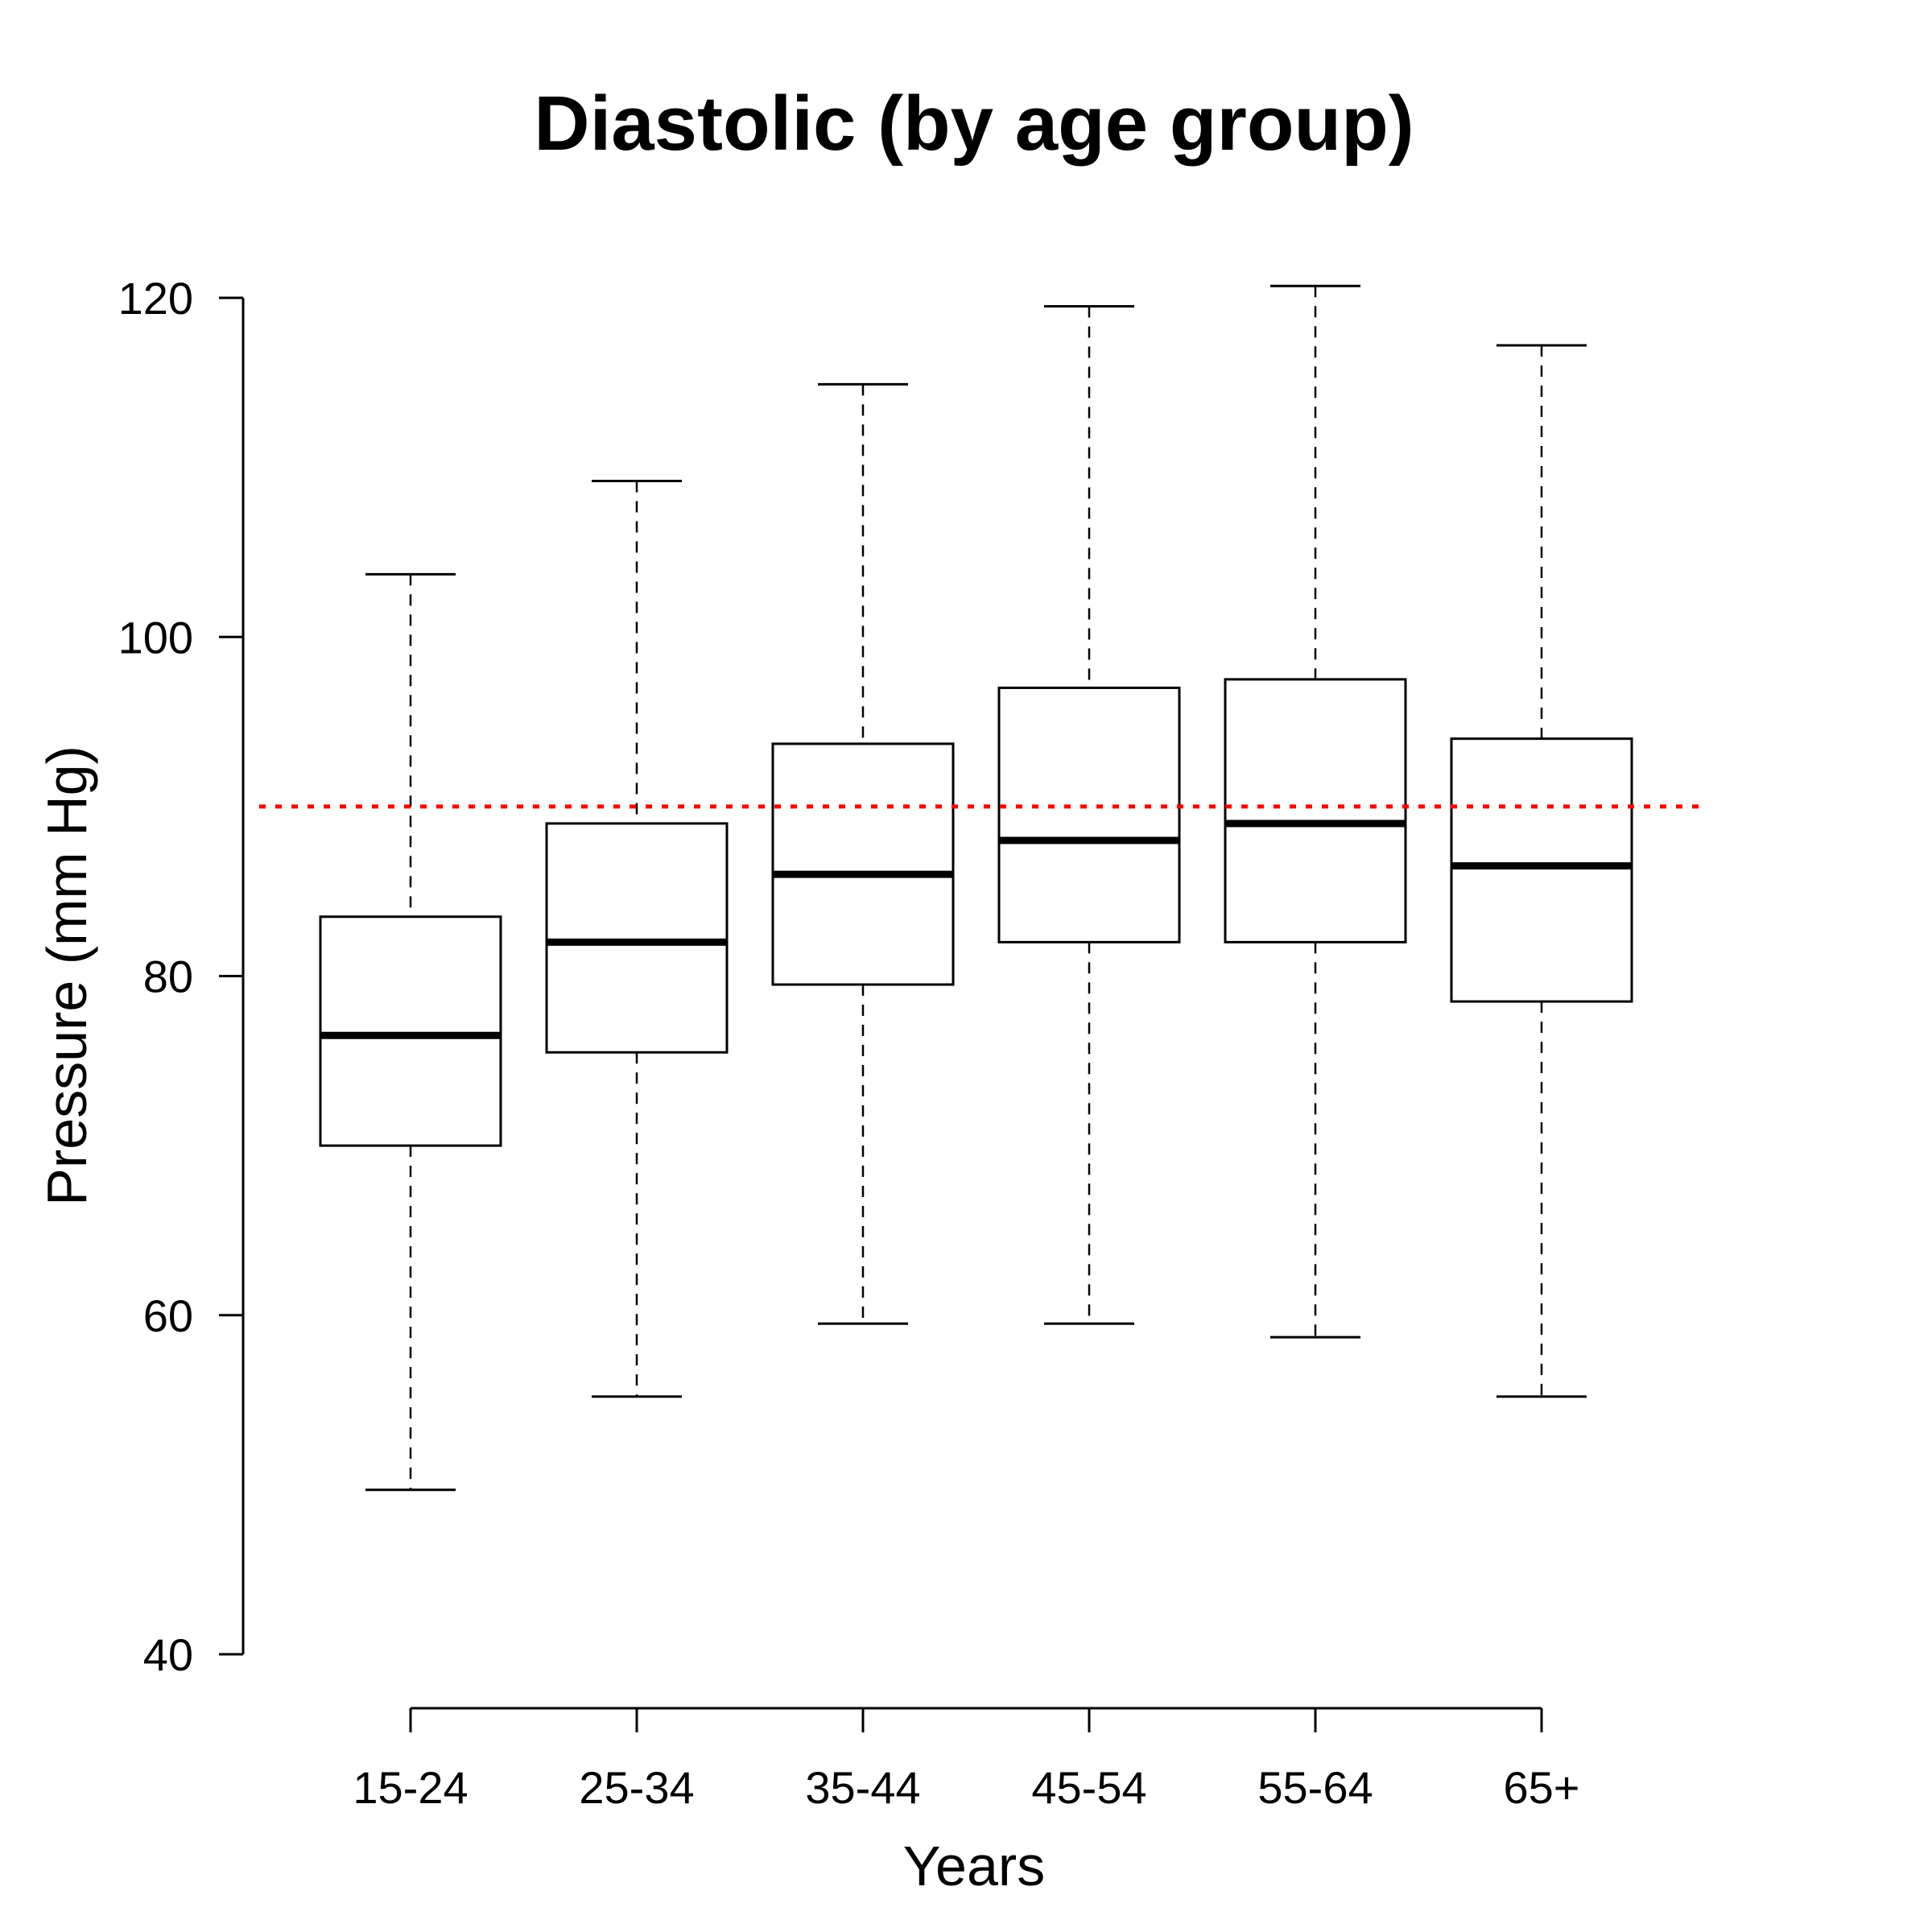 The width and height of the screenshot is (1932, 1932). Describe the element at coordinates (168, 977) in the screenshot. I see `y-tick-label: 80` at that location.